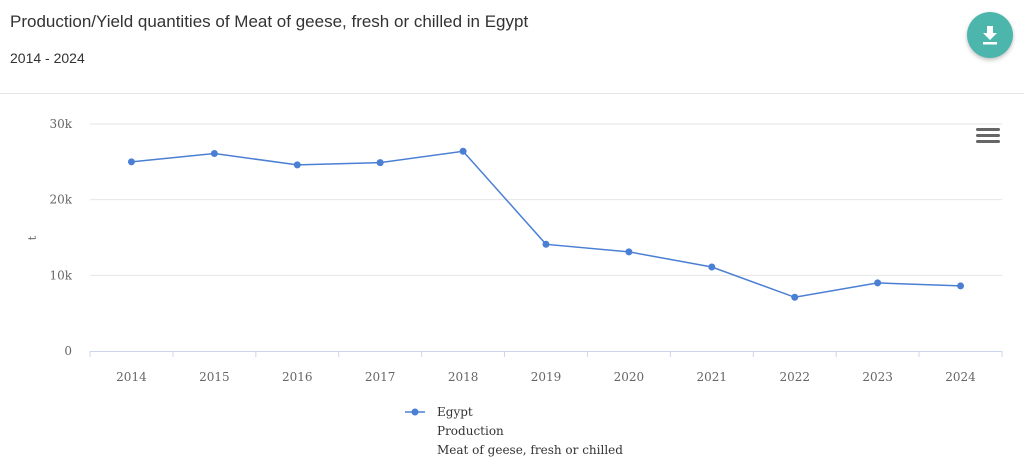 The width and height of the screenshot is (1024, 468). I want to click on hamburger-menu-icon, so click(988, 129).